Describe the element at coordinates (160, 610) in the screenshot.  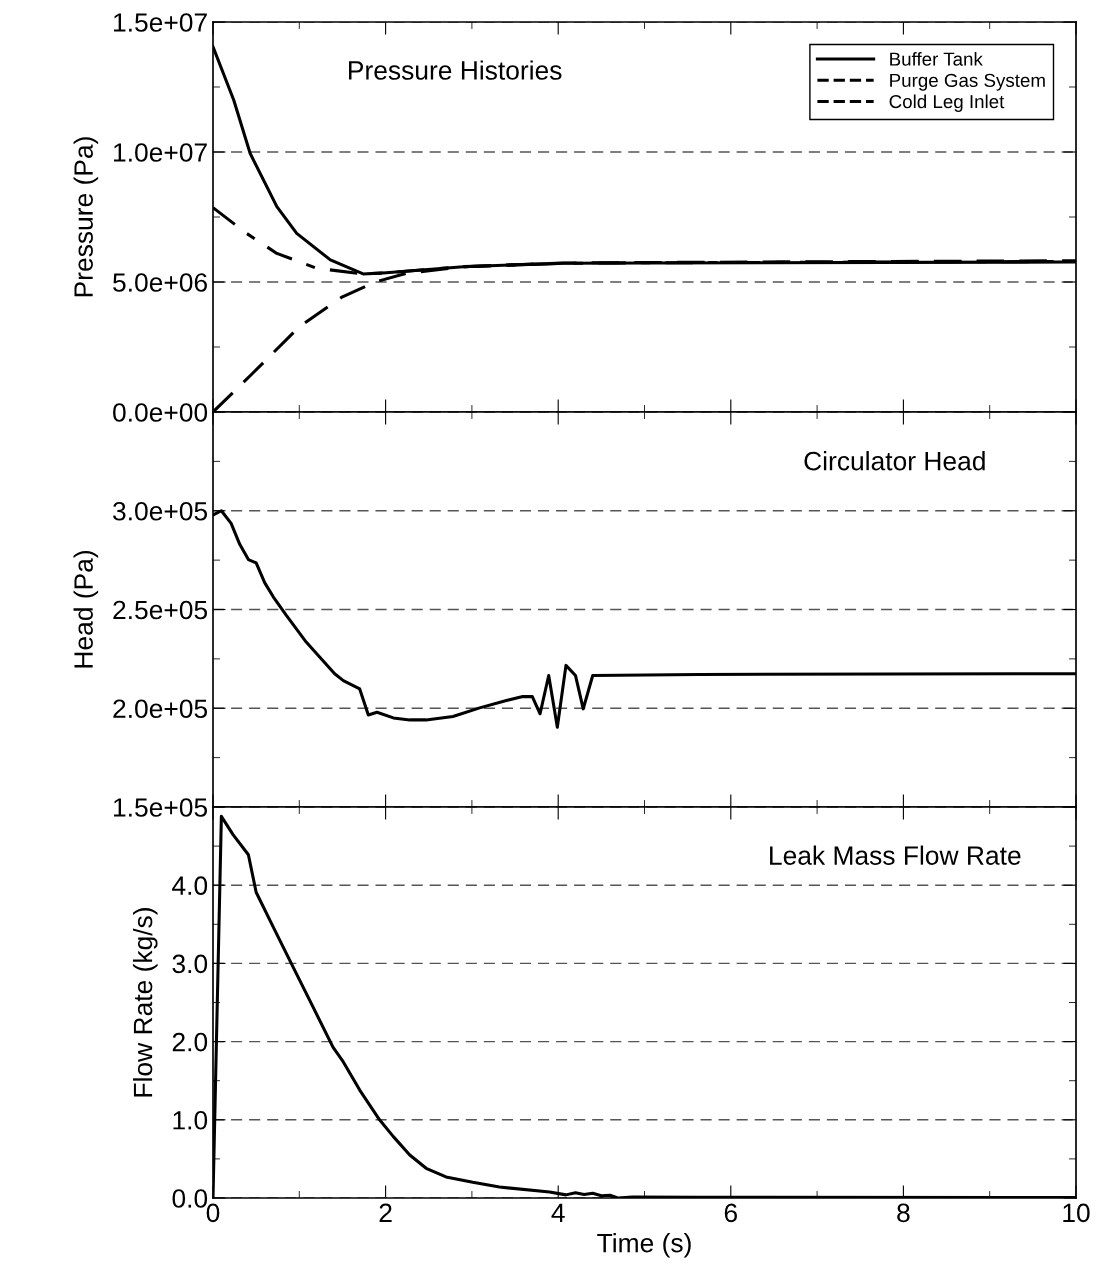
I see `y-tick-label: 2.5e+05` at that location.